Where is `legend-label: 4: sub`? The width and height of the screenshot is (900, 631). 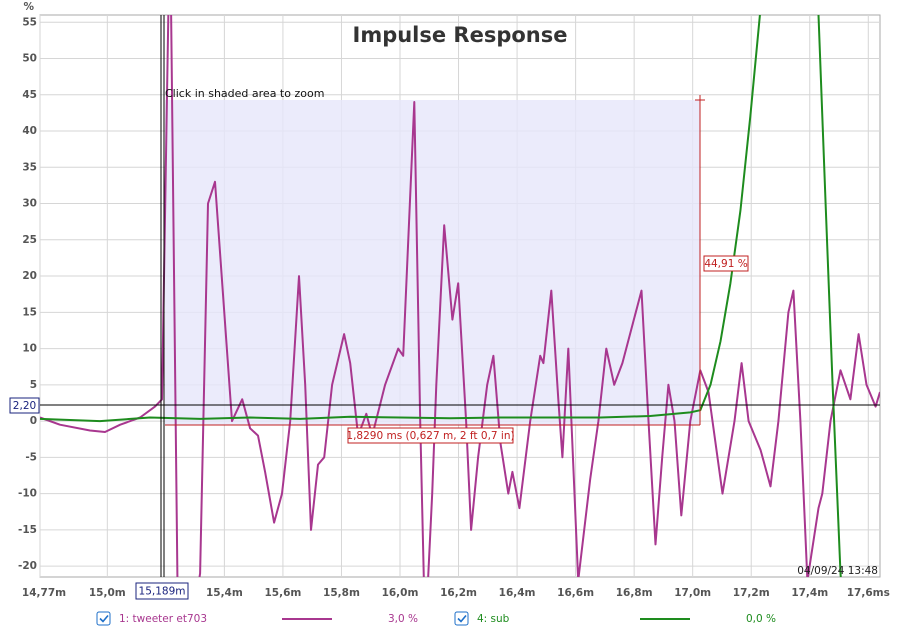 legend-label: 4: sub is located at coordinates (493, 619).